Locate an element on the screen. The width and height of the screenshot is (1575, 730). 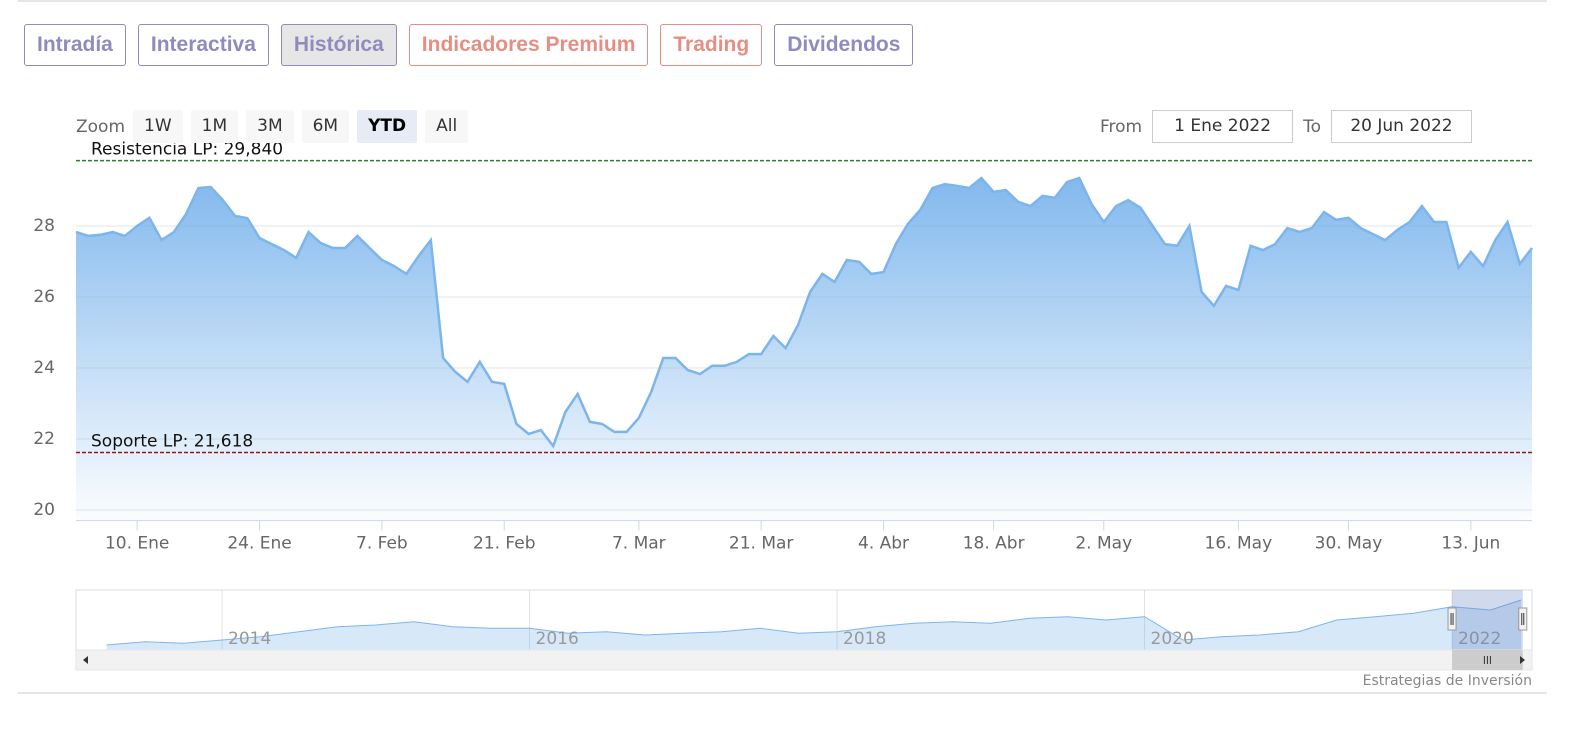
x-tick-label: 21. Feb is located at coordinates (504, 544).